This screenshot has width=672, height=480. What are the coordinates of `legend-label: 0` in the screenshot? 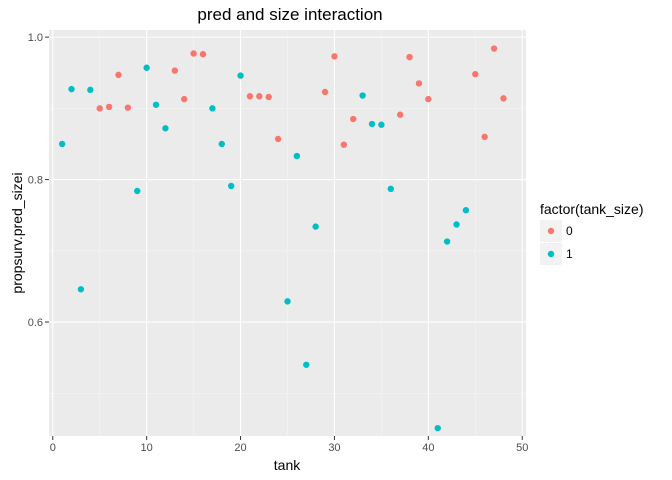 It's located at (569, 231).